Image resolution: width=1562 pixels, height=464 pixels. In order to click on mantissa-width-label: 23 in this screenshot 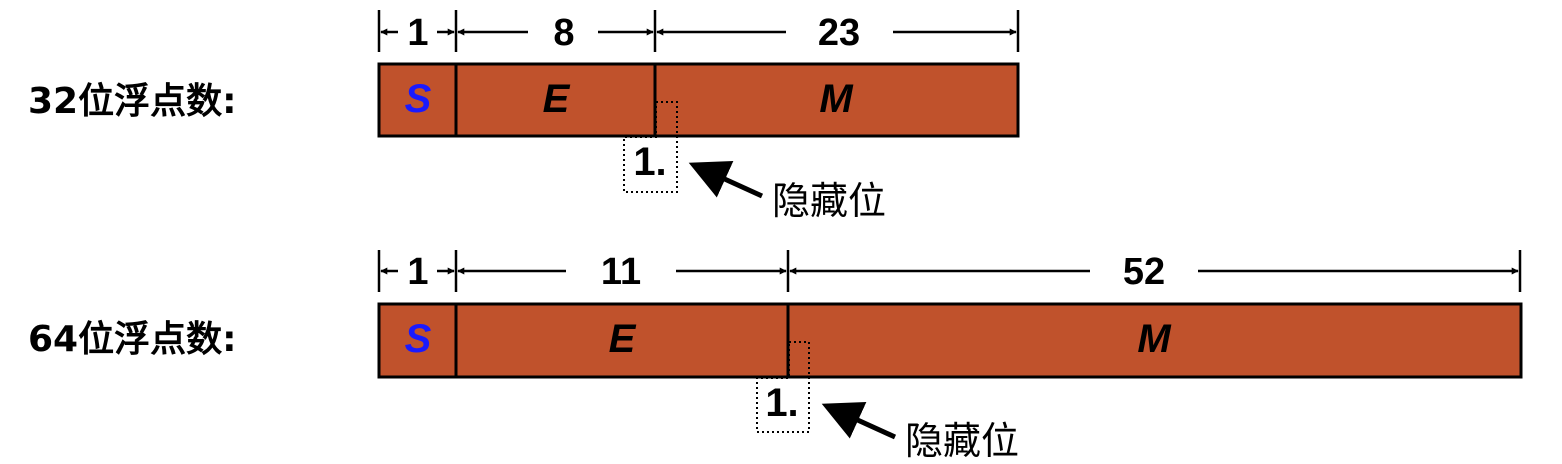, I will do `click(839, 33)`.